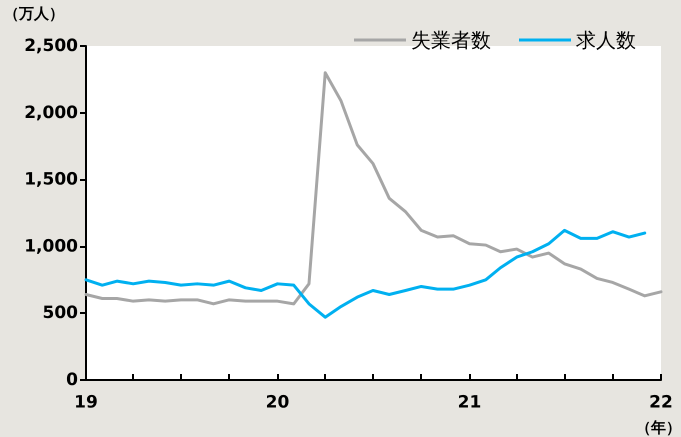 Image resolution: width=681 pixels, height=437 pixels. I want to click on x-tick-label: 21, so click(470, 402).